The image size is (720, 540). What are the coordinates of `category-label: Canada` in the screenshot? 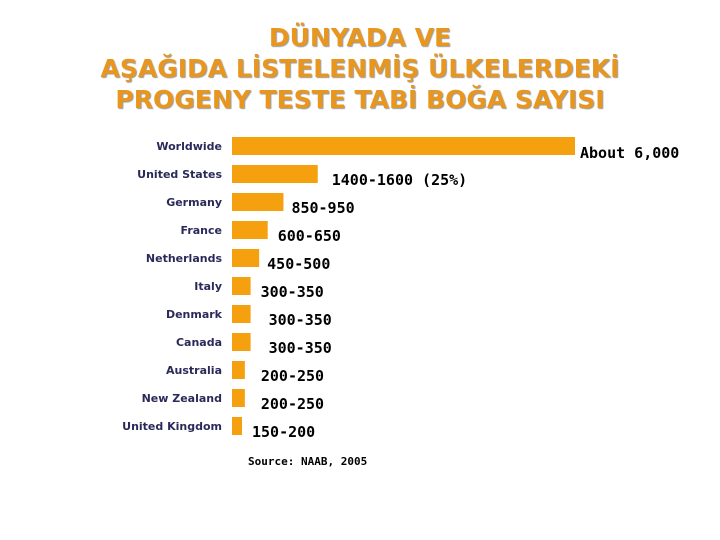 It's located at (199, 342).